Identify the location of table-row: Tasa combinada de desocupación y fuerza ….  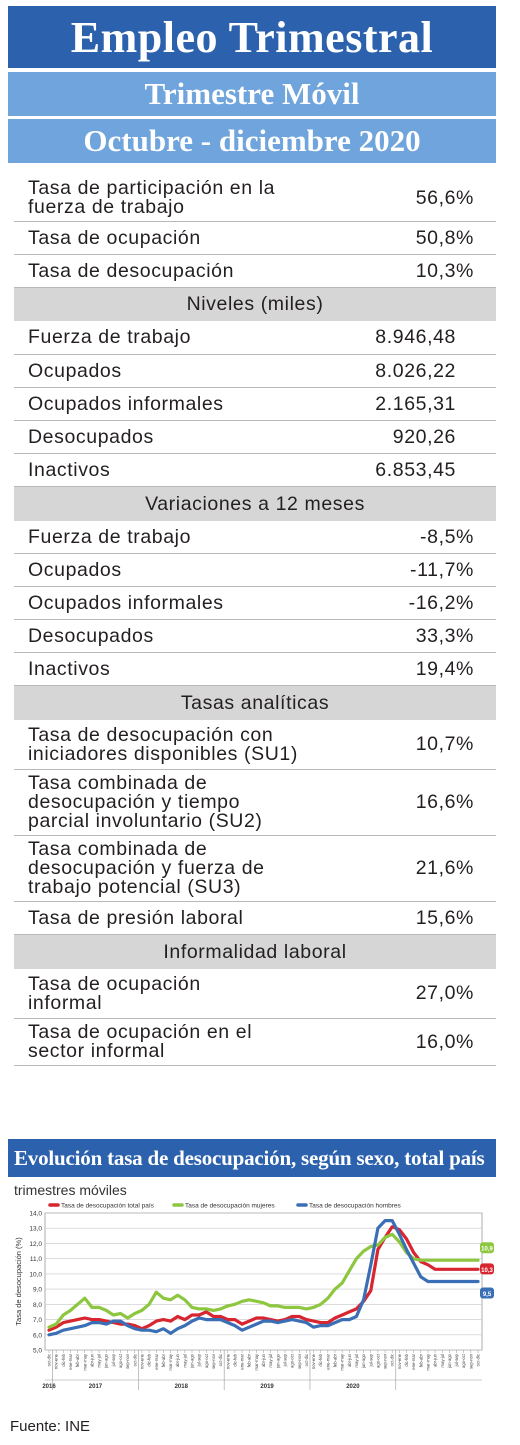
(255, 869).